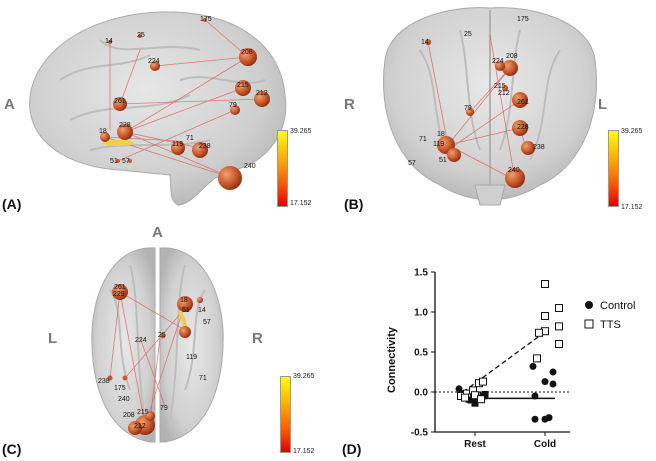 The height and width of the screenshot is (461, 656). I want to click on legend-tts-marker, so click(589, 324).